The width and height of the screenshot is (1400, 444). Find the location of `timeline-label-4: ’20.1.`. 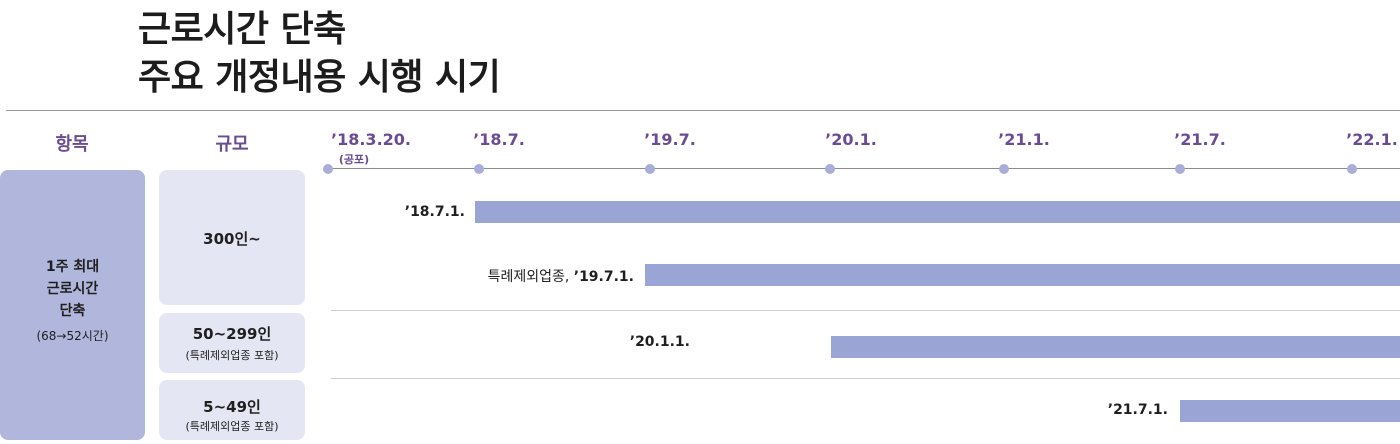

timeline-label-4: ’20.1. is located at coordinates (851, 139).